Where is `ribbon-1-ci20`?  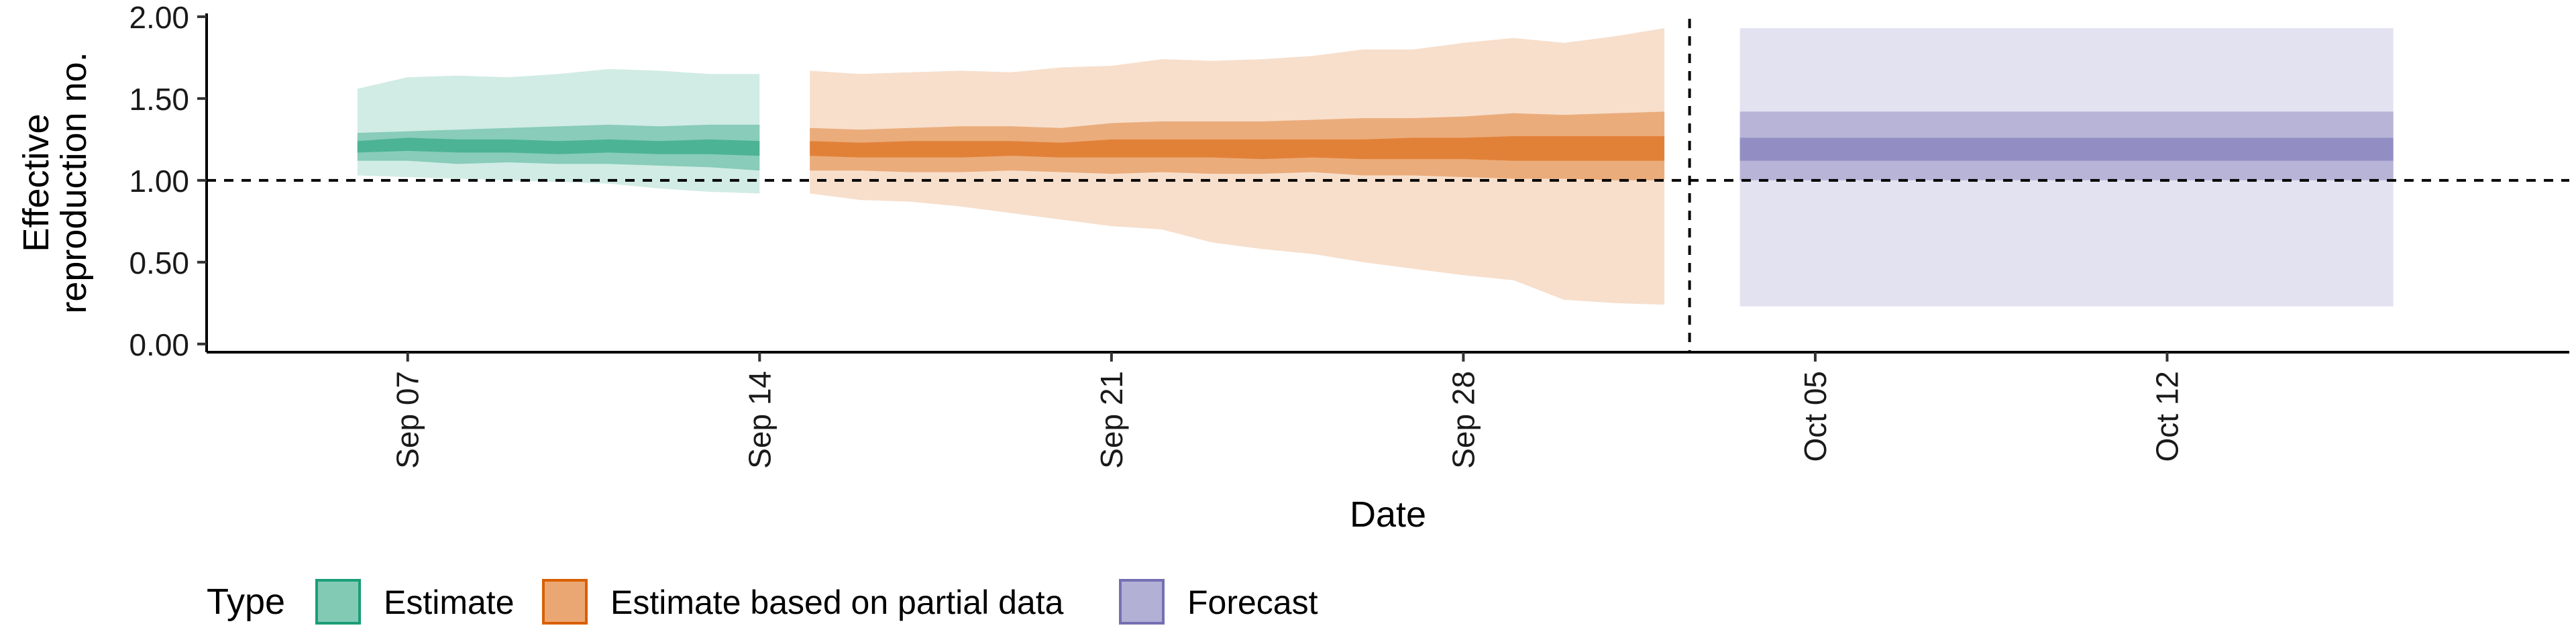 ribbon-1-ci20 is located at coordinates (1237, 148).